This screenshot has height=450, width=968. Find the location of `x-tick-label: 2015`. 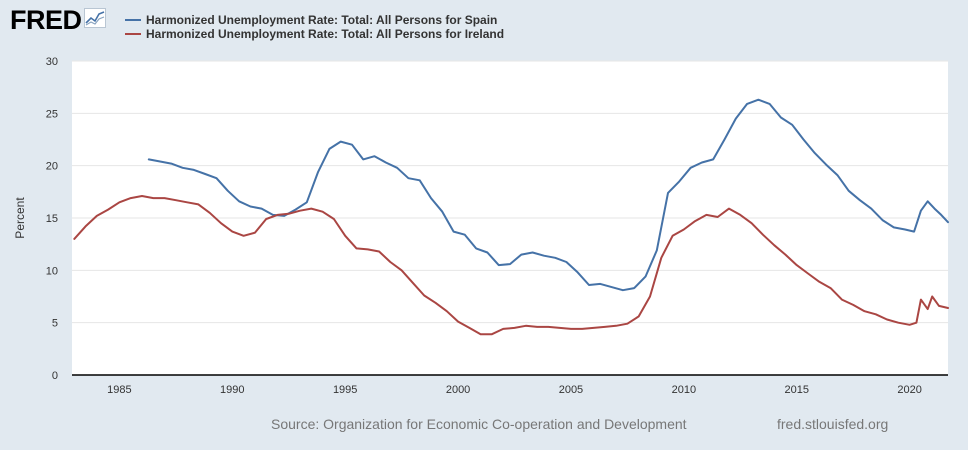

x-tick-label: 2015 is located at coordinates (796, 390).